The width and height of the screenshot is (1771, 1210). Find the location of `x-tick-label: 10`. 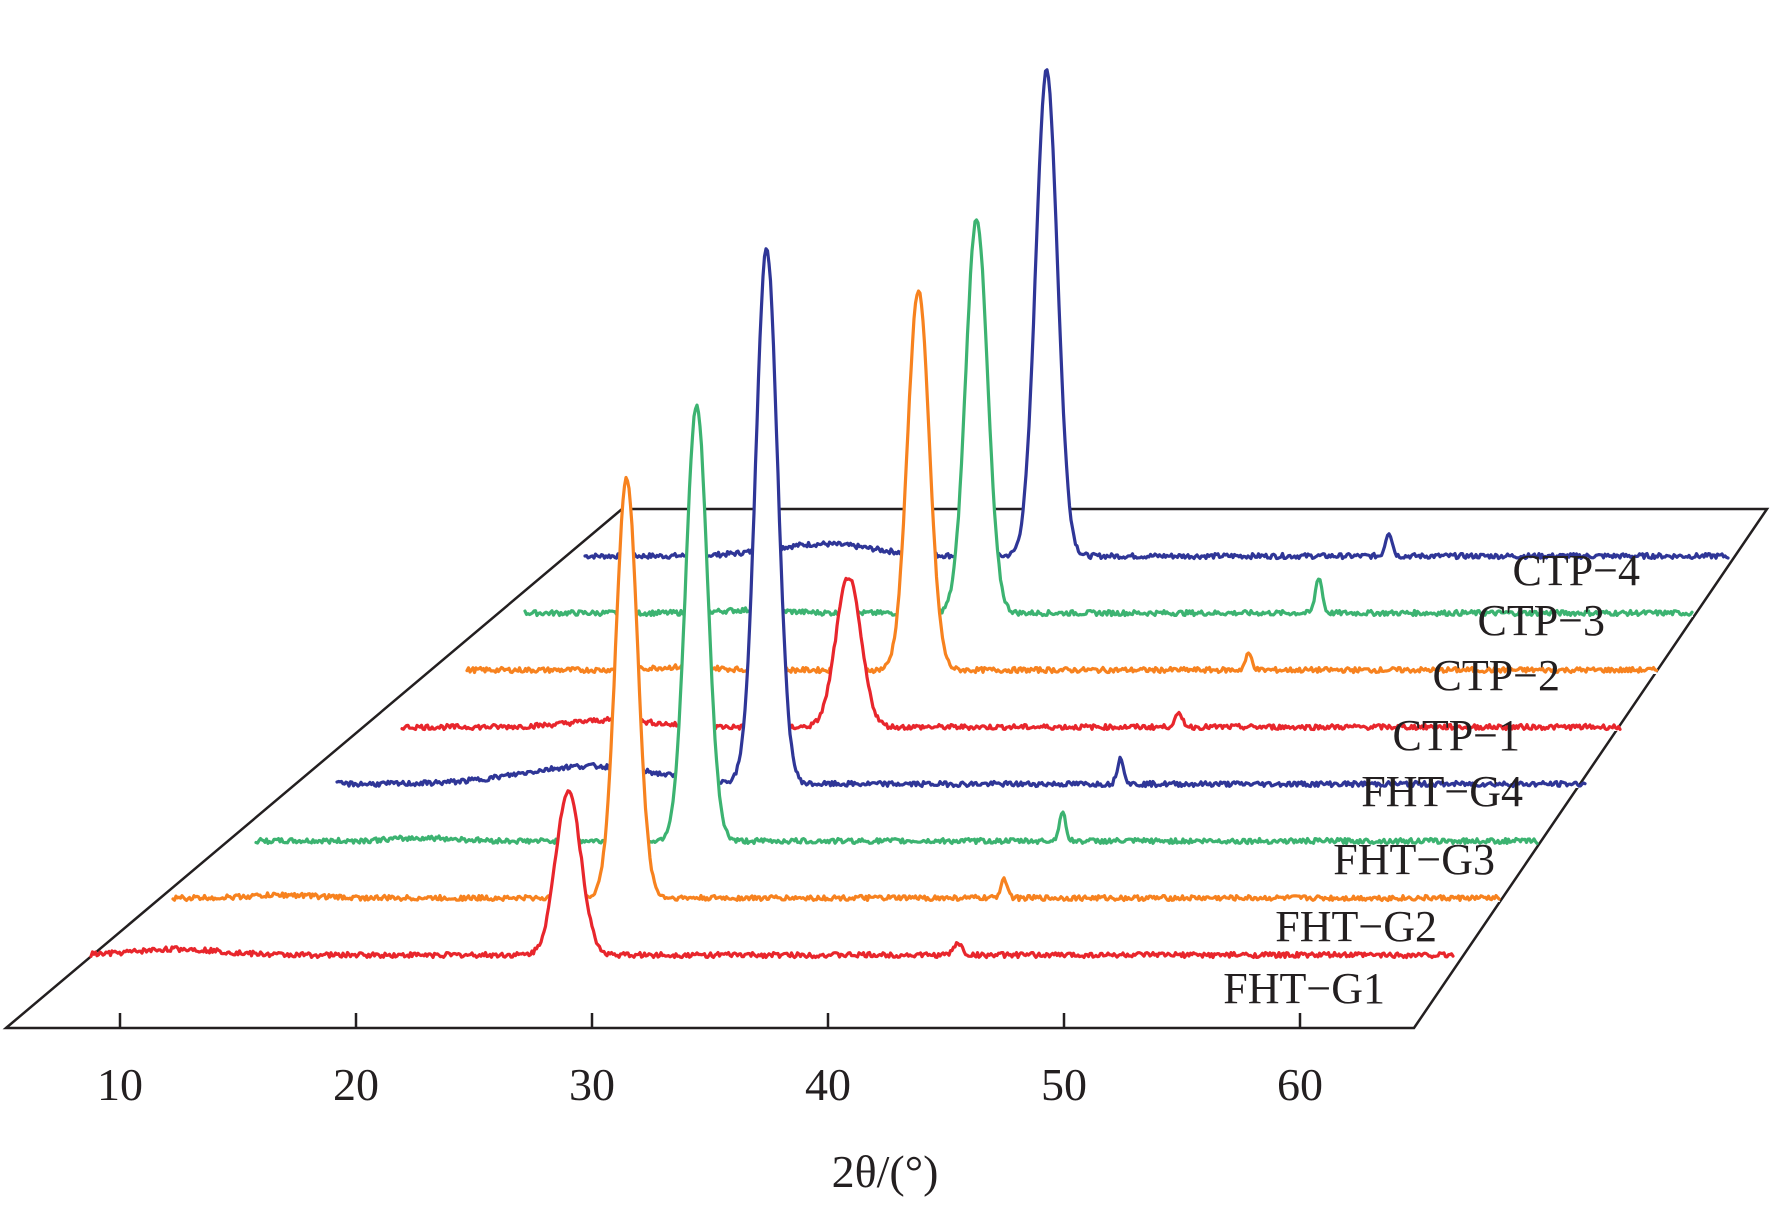

x-tick-label: 10 is located at coordinates (120, 1084).